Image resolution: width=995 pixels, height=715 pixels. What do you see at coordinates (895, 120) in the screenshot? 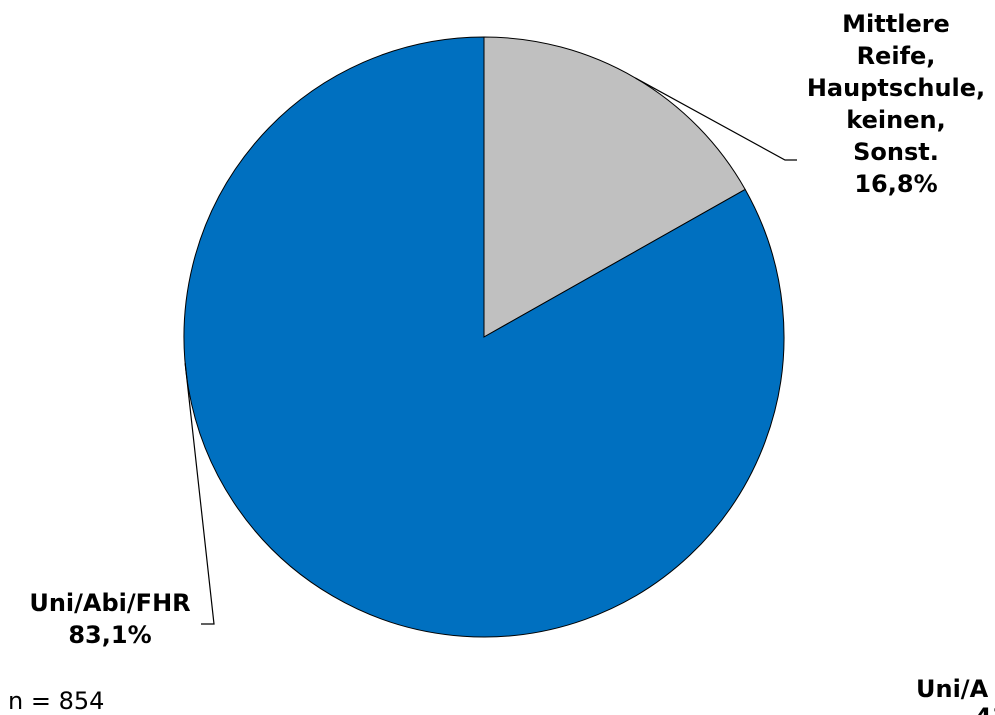
I see `slice-label-line: keinen,` at bounding box center [895, 120].